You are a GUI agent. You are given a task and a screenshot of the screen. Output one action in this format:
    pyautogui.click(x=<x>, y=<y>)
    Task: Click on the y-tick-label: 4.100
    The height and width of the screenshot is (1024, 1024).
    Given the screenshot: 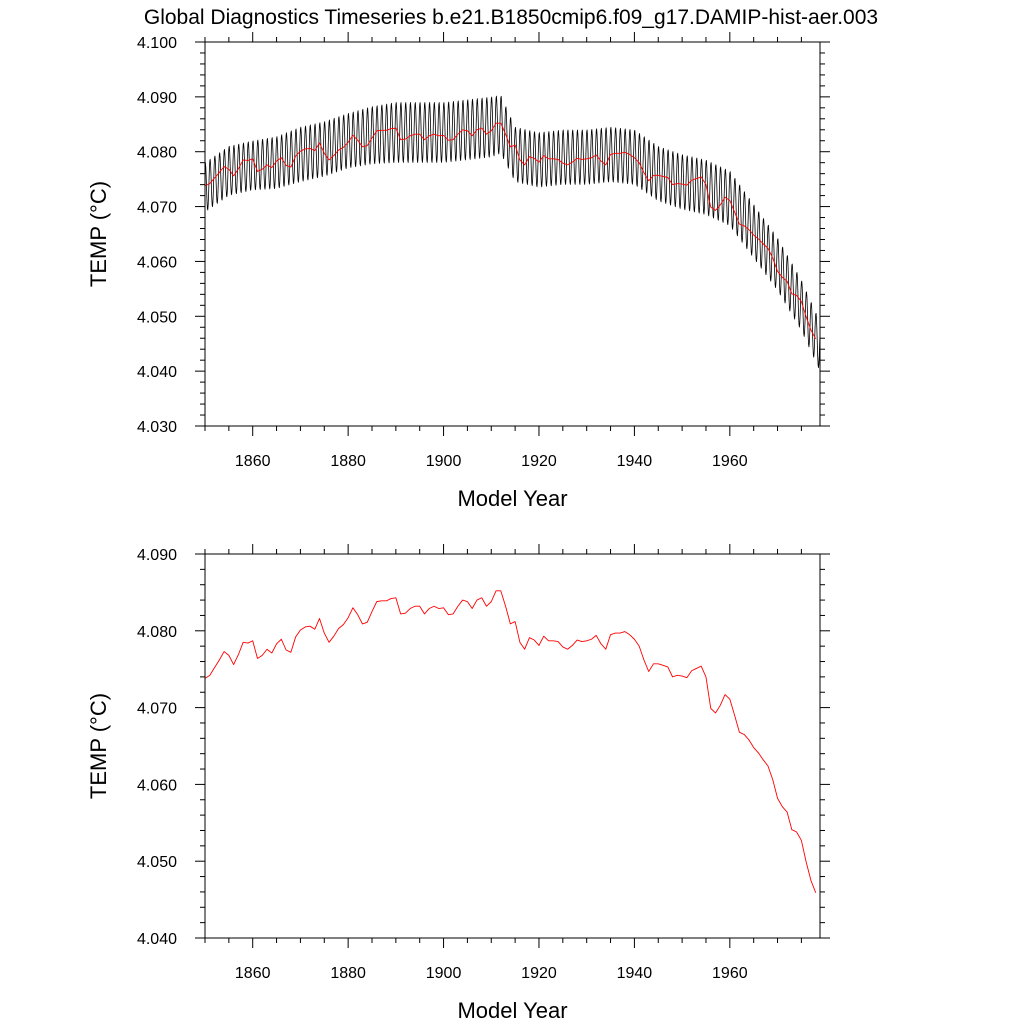 What is the action you would take?
    pyautogui.click(x=157, y=43)
    